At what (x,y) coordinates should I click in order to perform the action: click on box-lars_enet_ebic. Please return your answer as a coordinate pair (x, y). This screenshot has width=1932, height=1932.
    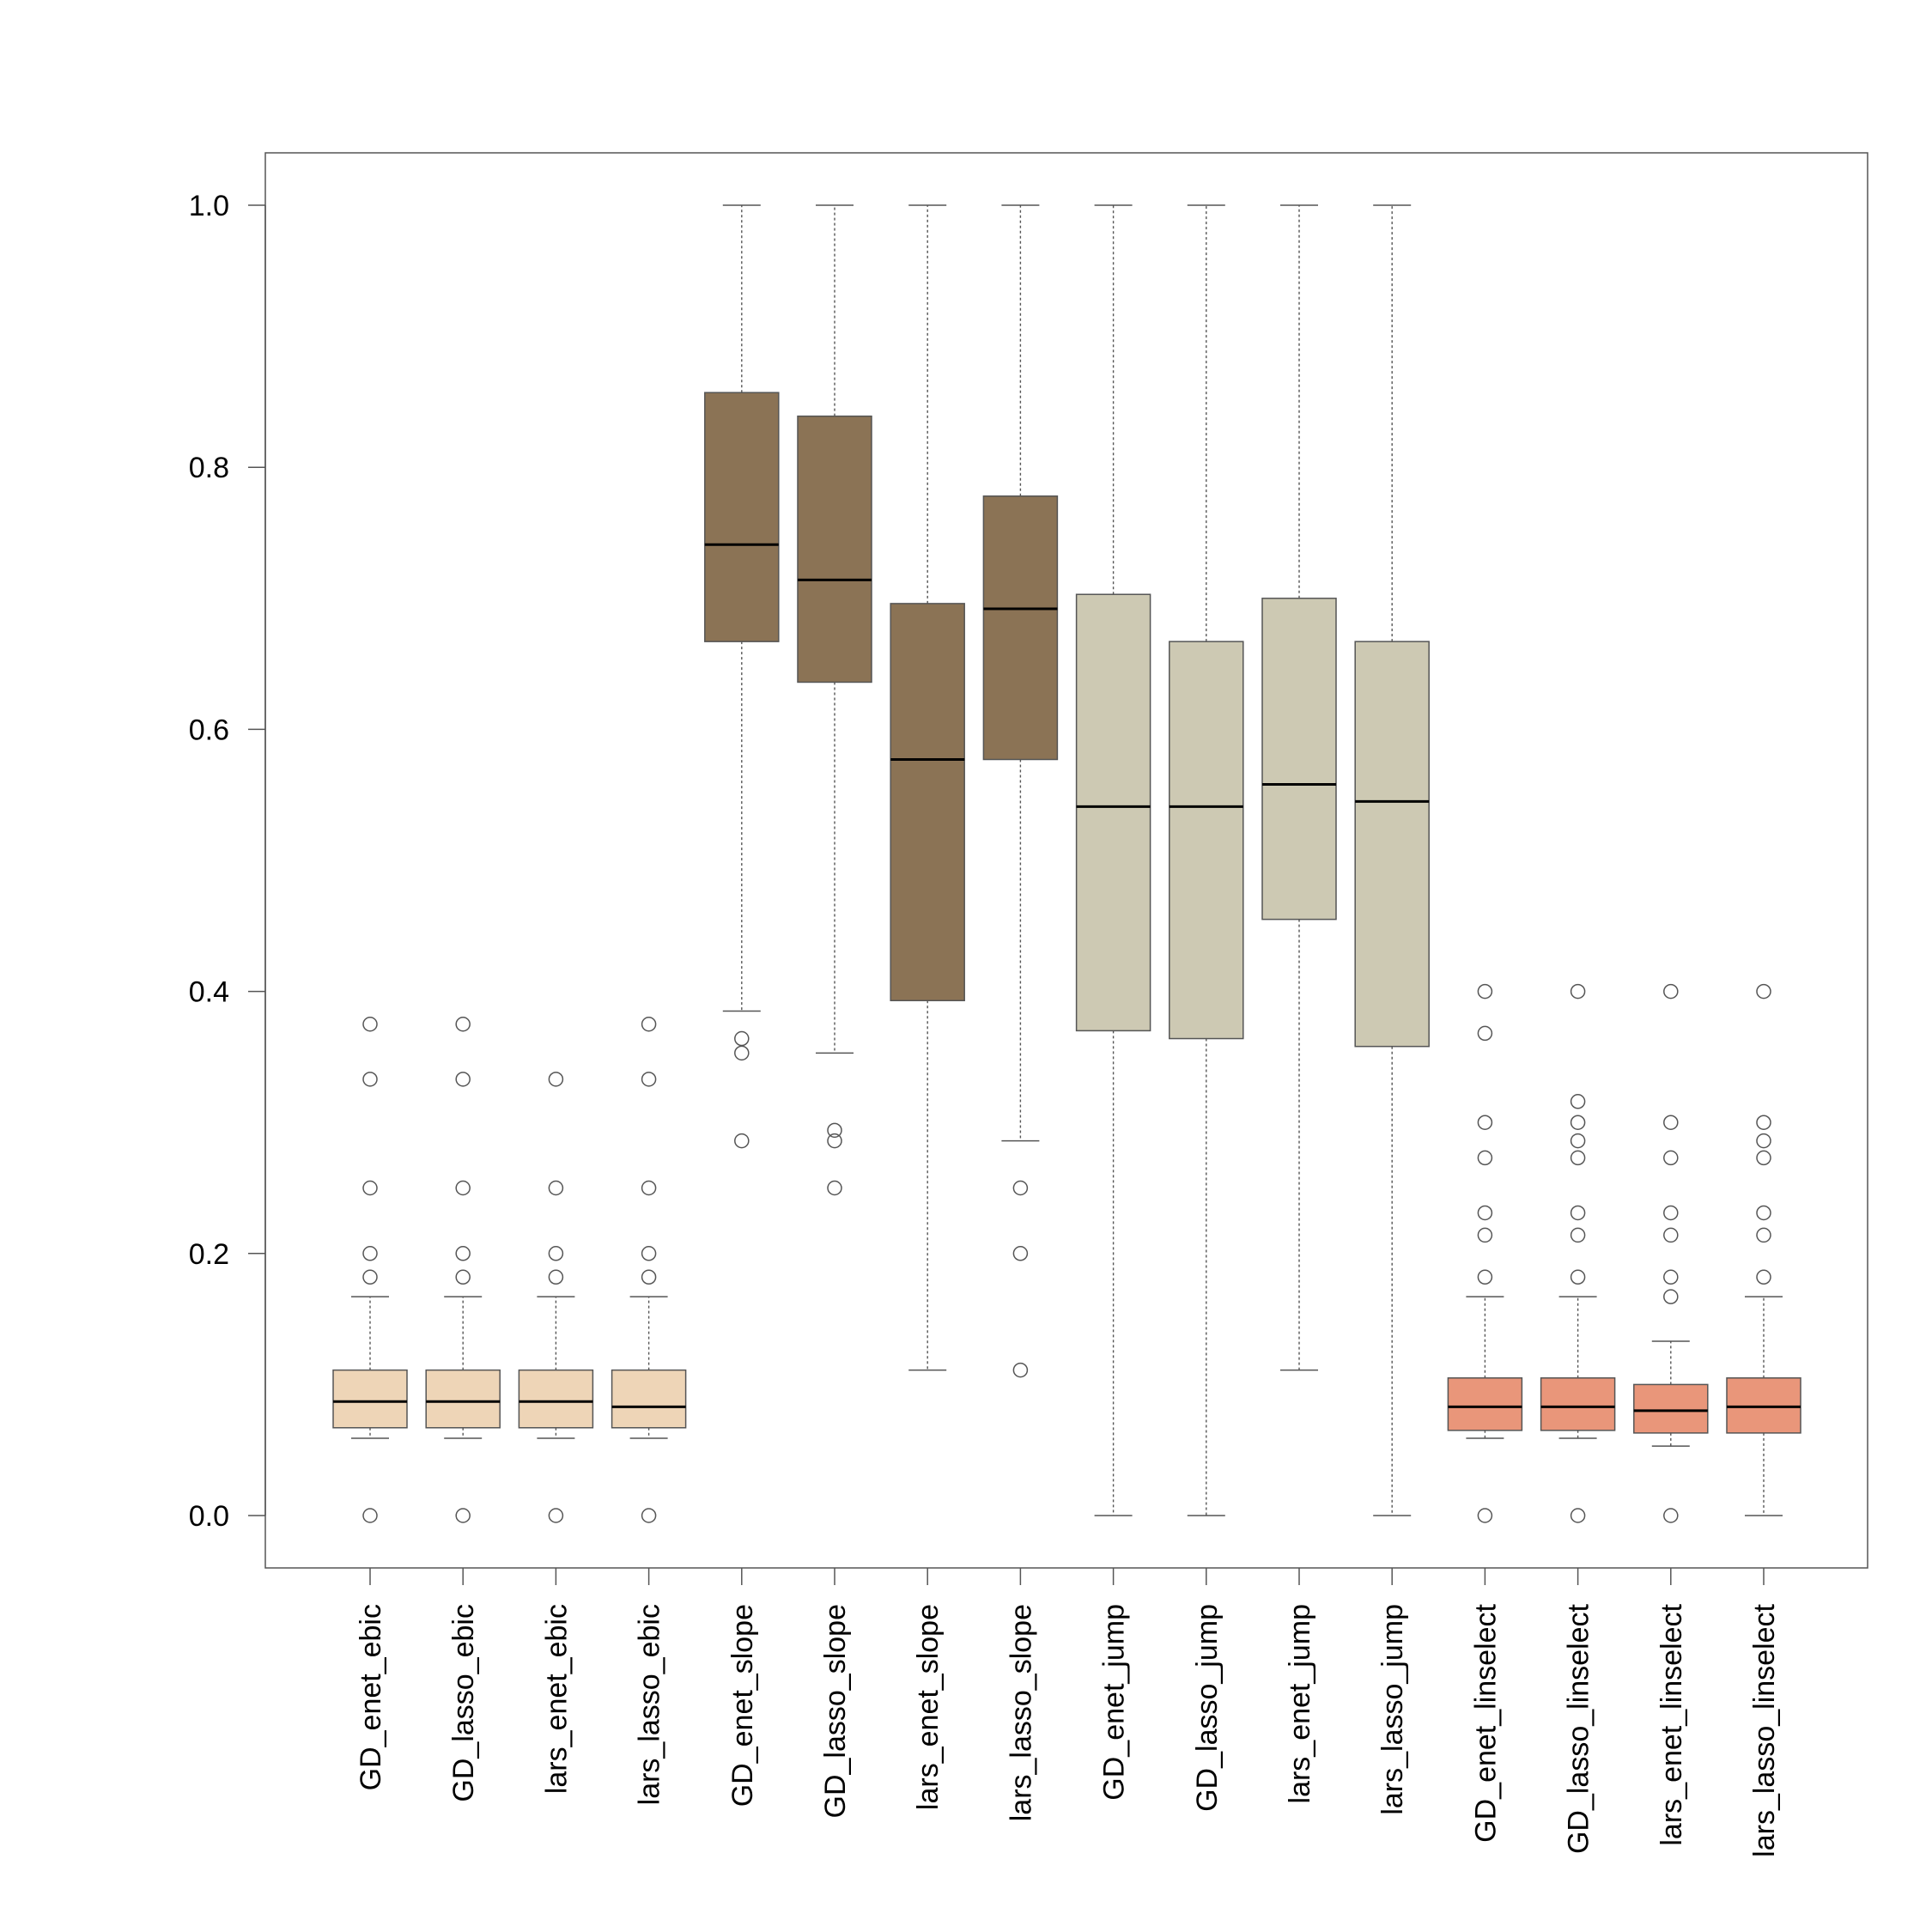
    Looking at the image, I should click on (556, 1297).